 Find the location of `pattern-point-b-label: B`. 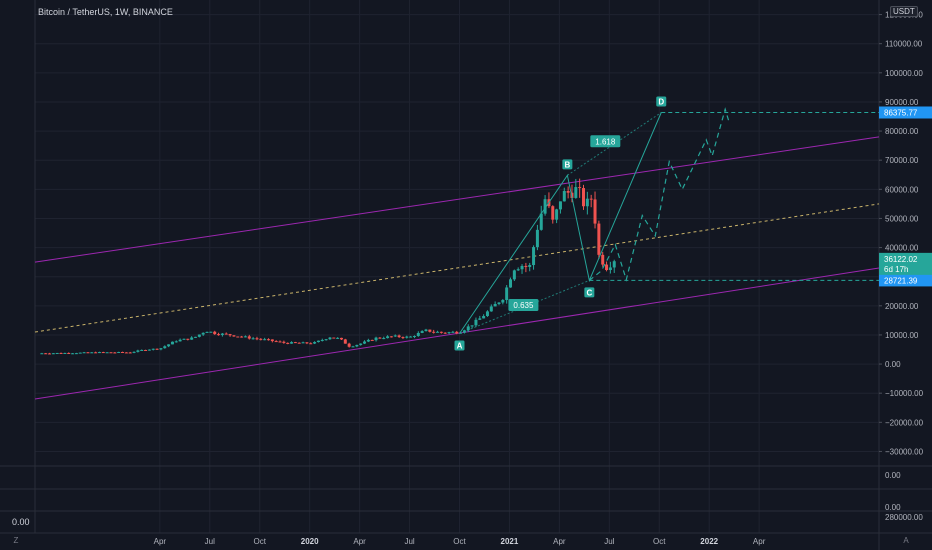

pattern-point-b-label: B is located at coordinates (567, 164).